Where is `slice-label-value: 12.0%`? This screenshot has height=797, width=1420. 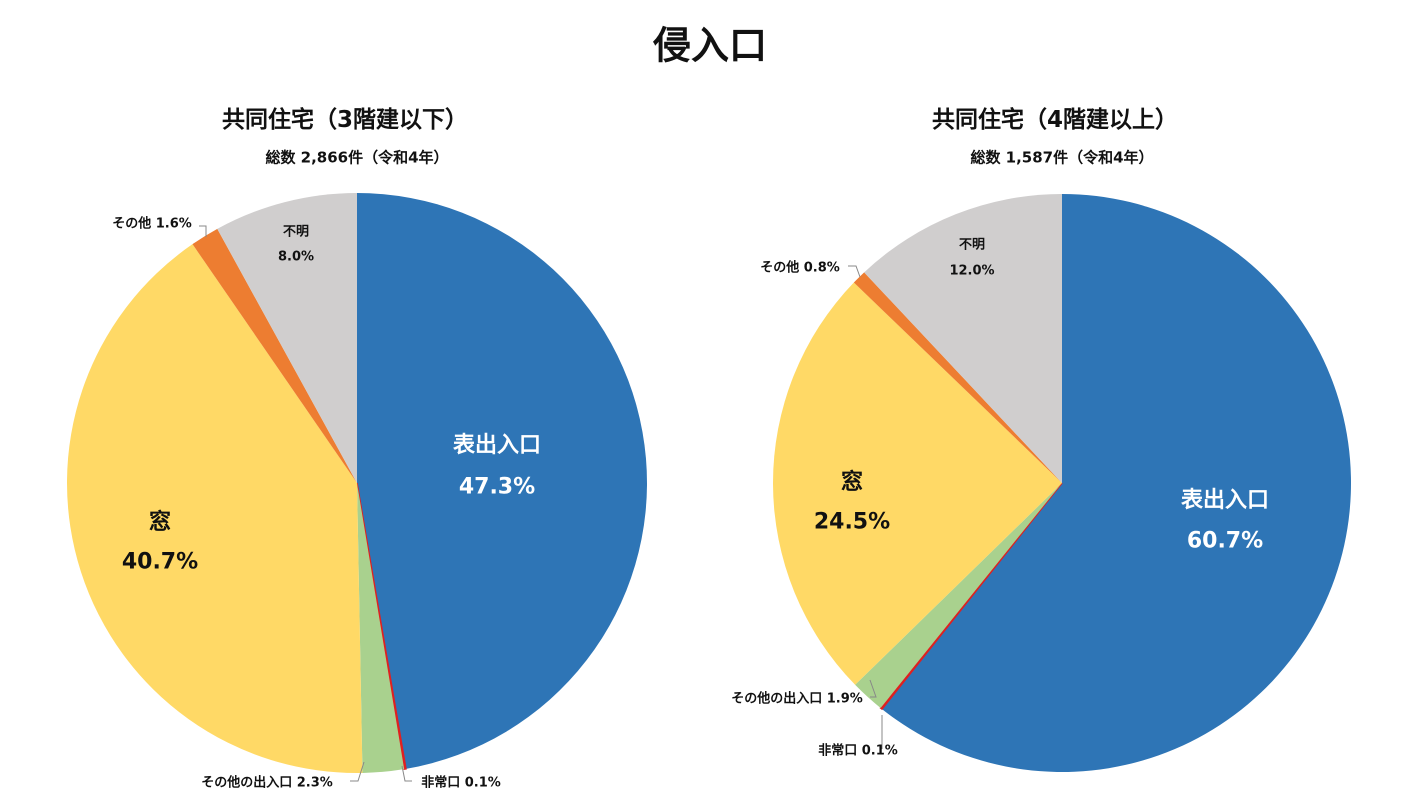
slice-label-value: 12.0% is located at coordinates (972, 271).